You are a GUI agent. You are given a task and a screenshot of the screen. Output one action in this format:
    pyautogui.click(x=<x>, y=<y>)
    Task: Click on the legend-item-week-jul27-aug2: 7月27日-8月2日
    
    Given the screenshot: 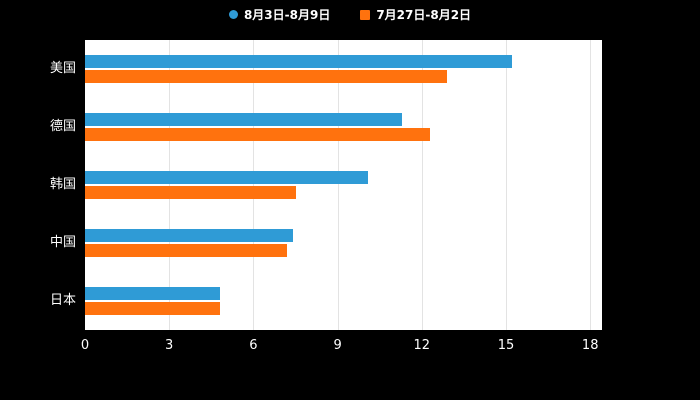 What is the action you would take?
    pyautogui.click(x=415, y=14)
    